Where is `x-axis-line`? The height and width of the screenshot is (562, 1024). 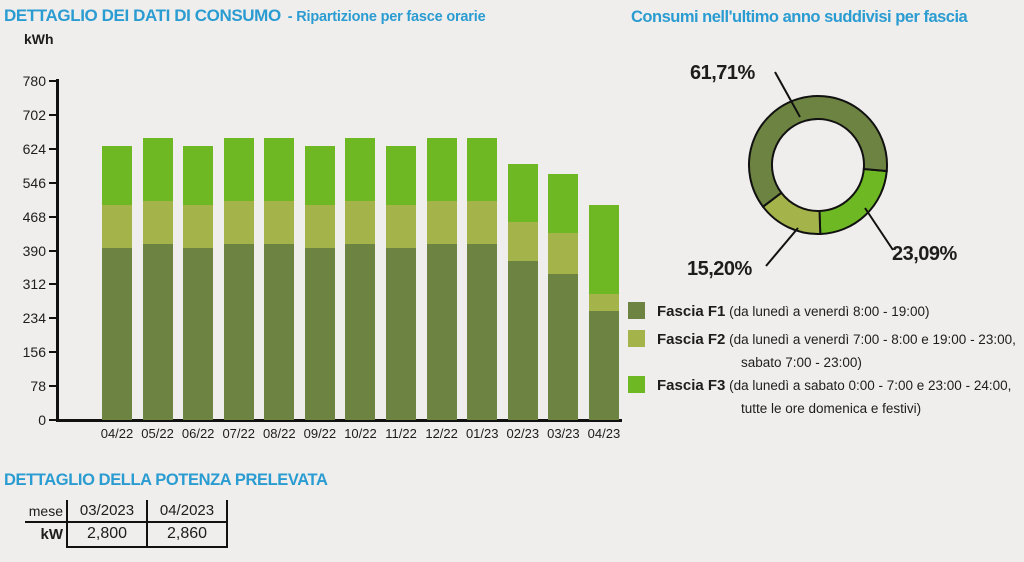
x-axis-line is located at coordinates (339, 420).